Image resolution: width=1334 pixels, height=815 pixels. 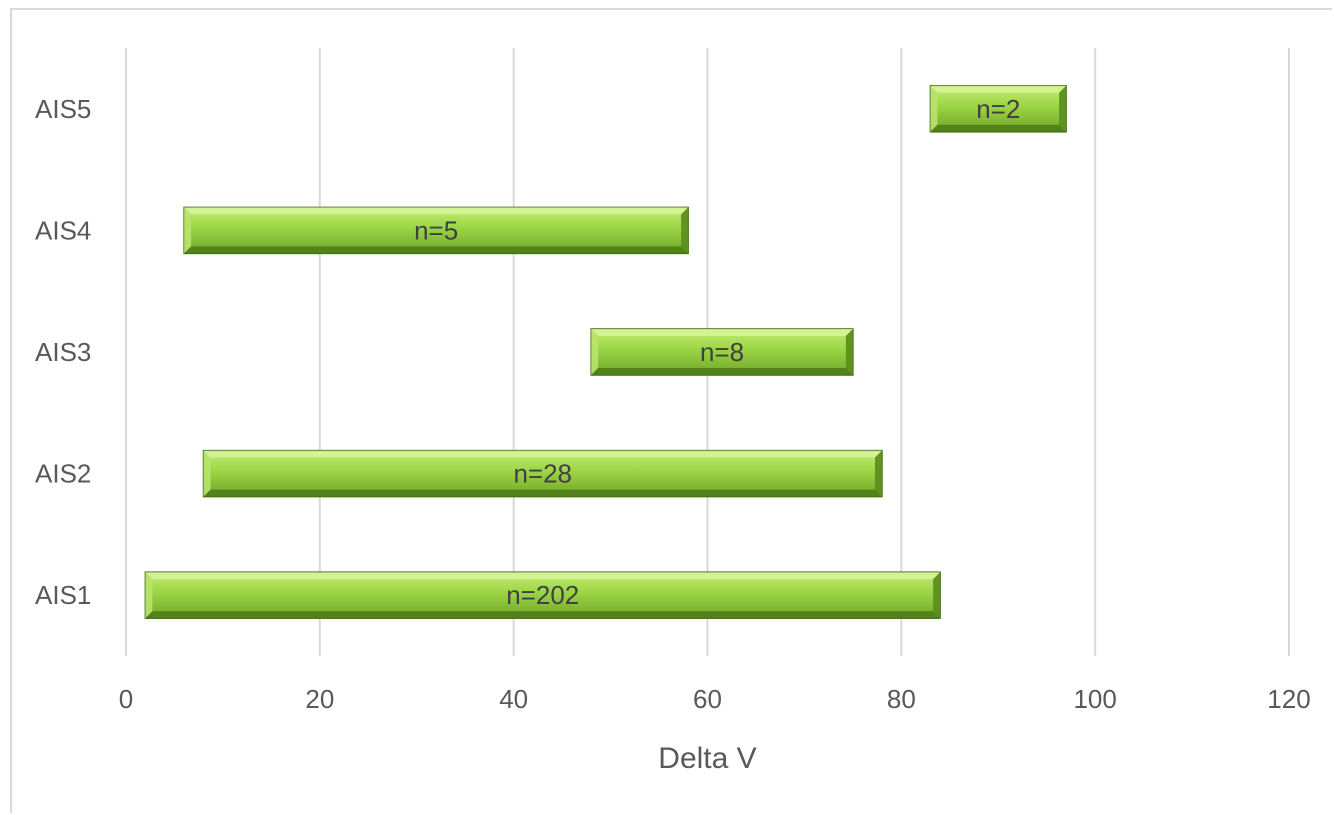 I want to click on bar-data-label: n=8, so click(x=722, y=352).